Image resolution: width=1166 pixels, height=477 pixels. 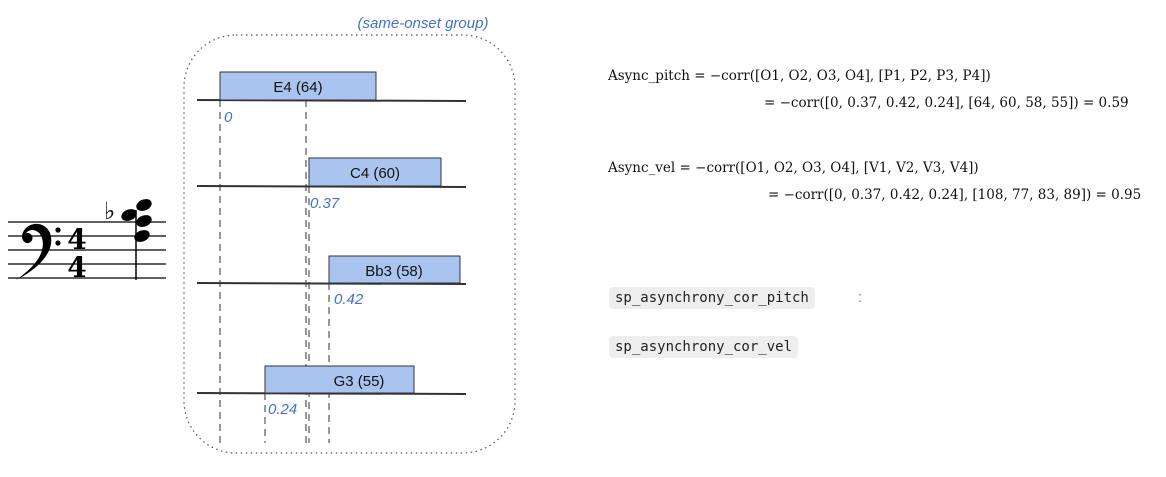 I want to click on note-label-e4: E4 (64), so click(x=297, y=87).